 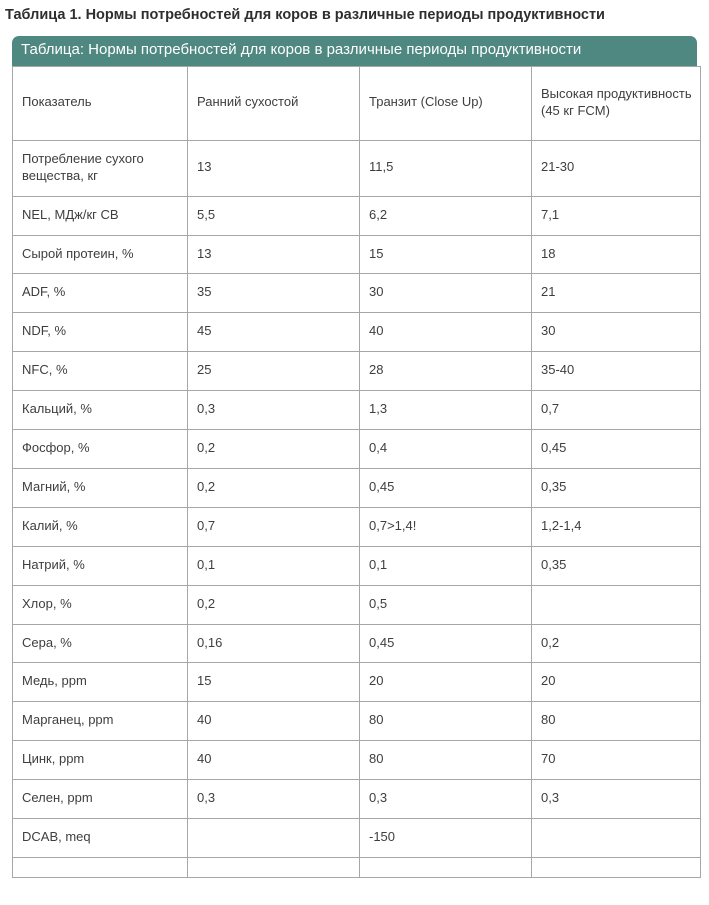 I want to click on row-label: Цинк, ppm, so click(x=100, y=760).